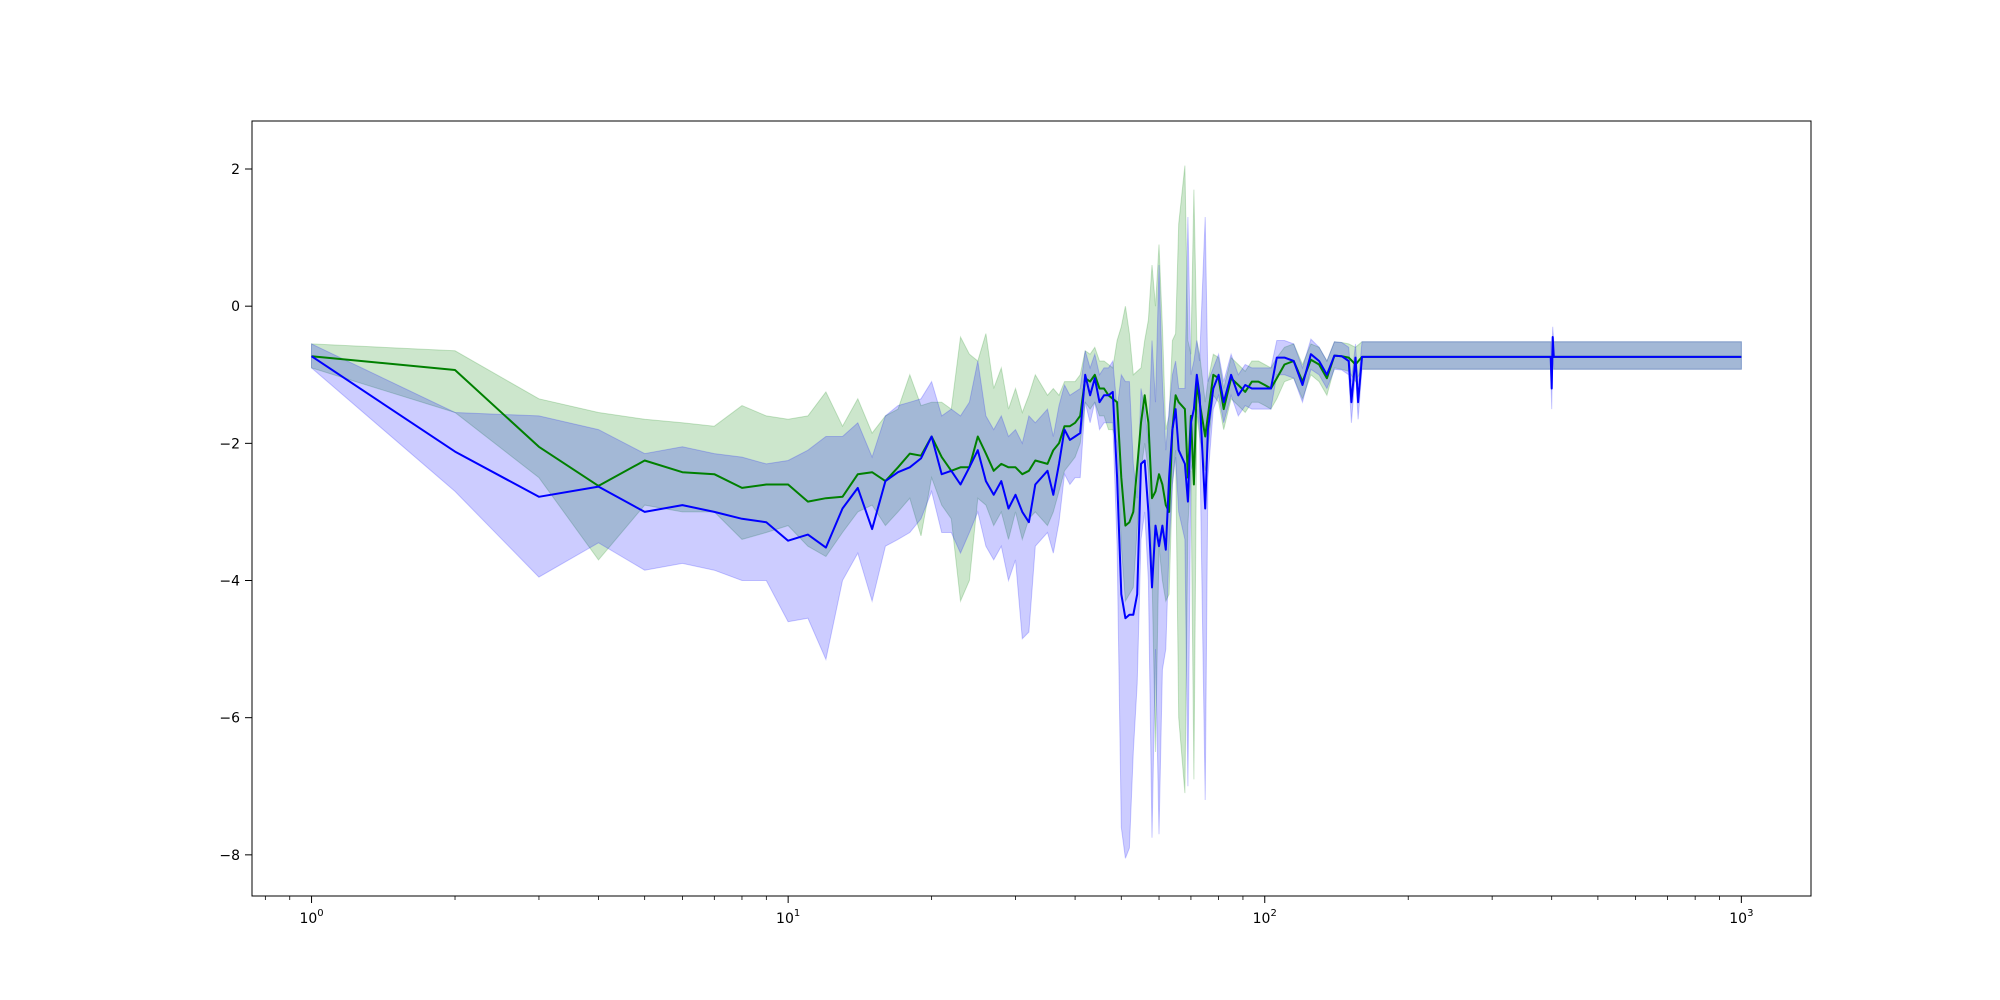  I want to click on x-tick-label: 10³, so click(1741, 917).